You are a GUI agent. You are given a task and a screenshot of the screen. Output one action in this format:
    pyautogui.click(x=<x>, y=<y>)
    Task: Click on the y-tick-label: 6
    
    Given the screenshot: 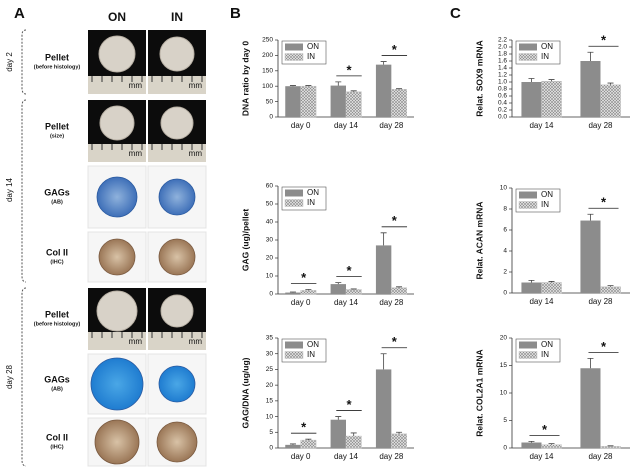 What is the action you would take?
    pyautogui.click(x=505, y=230)
    